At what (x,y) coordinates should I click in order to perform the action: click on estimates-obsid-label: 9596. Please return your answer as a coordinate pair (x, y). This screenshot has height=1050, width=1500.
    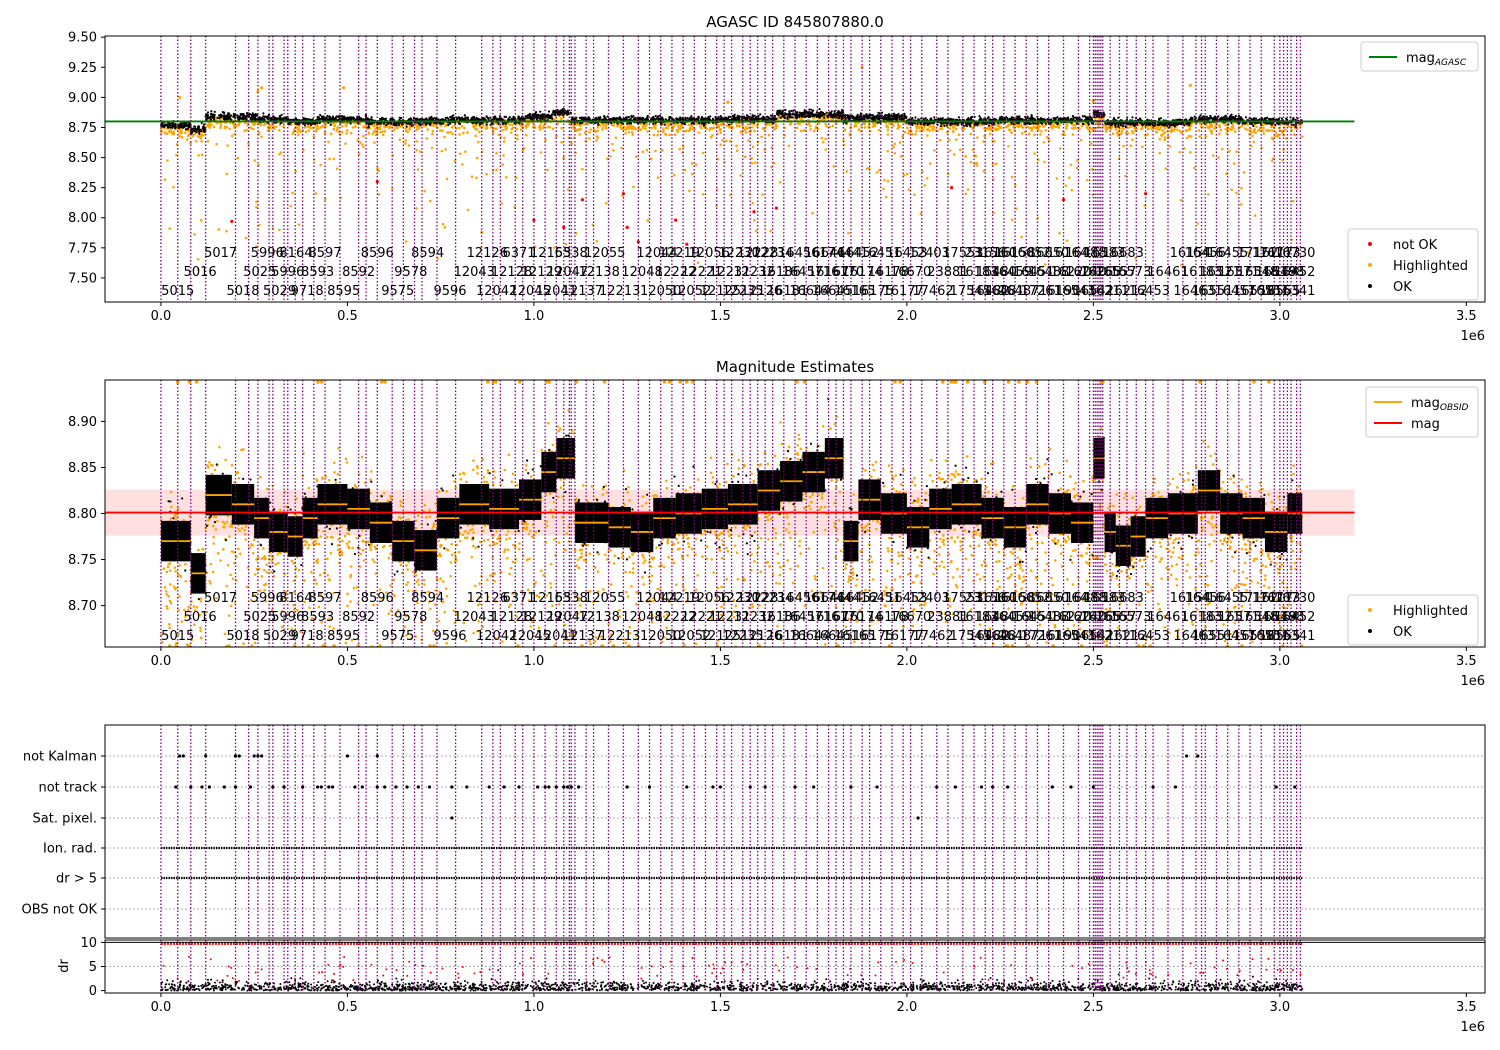
    Looking at the image, I should click on (449, 636).